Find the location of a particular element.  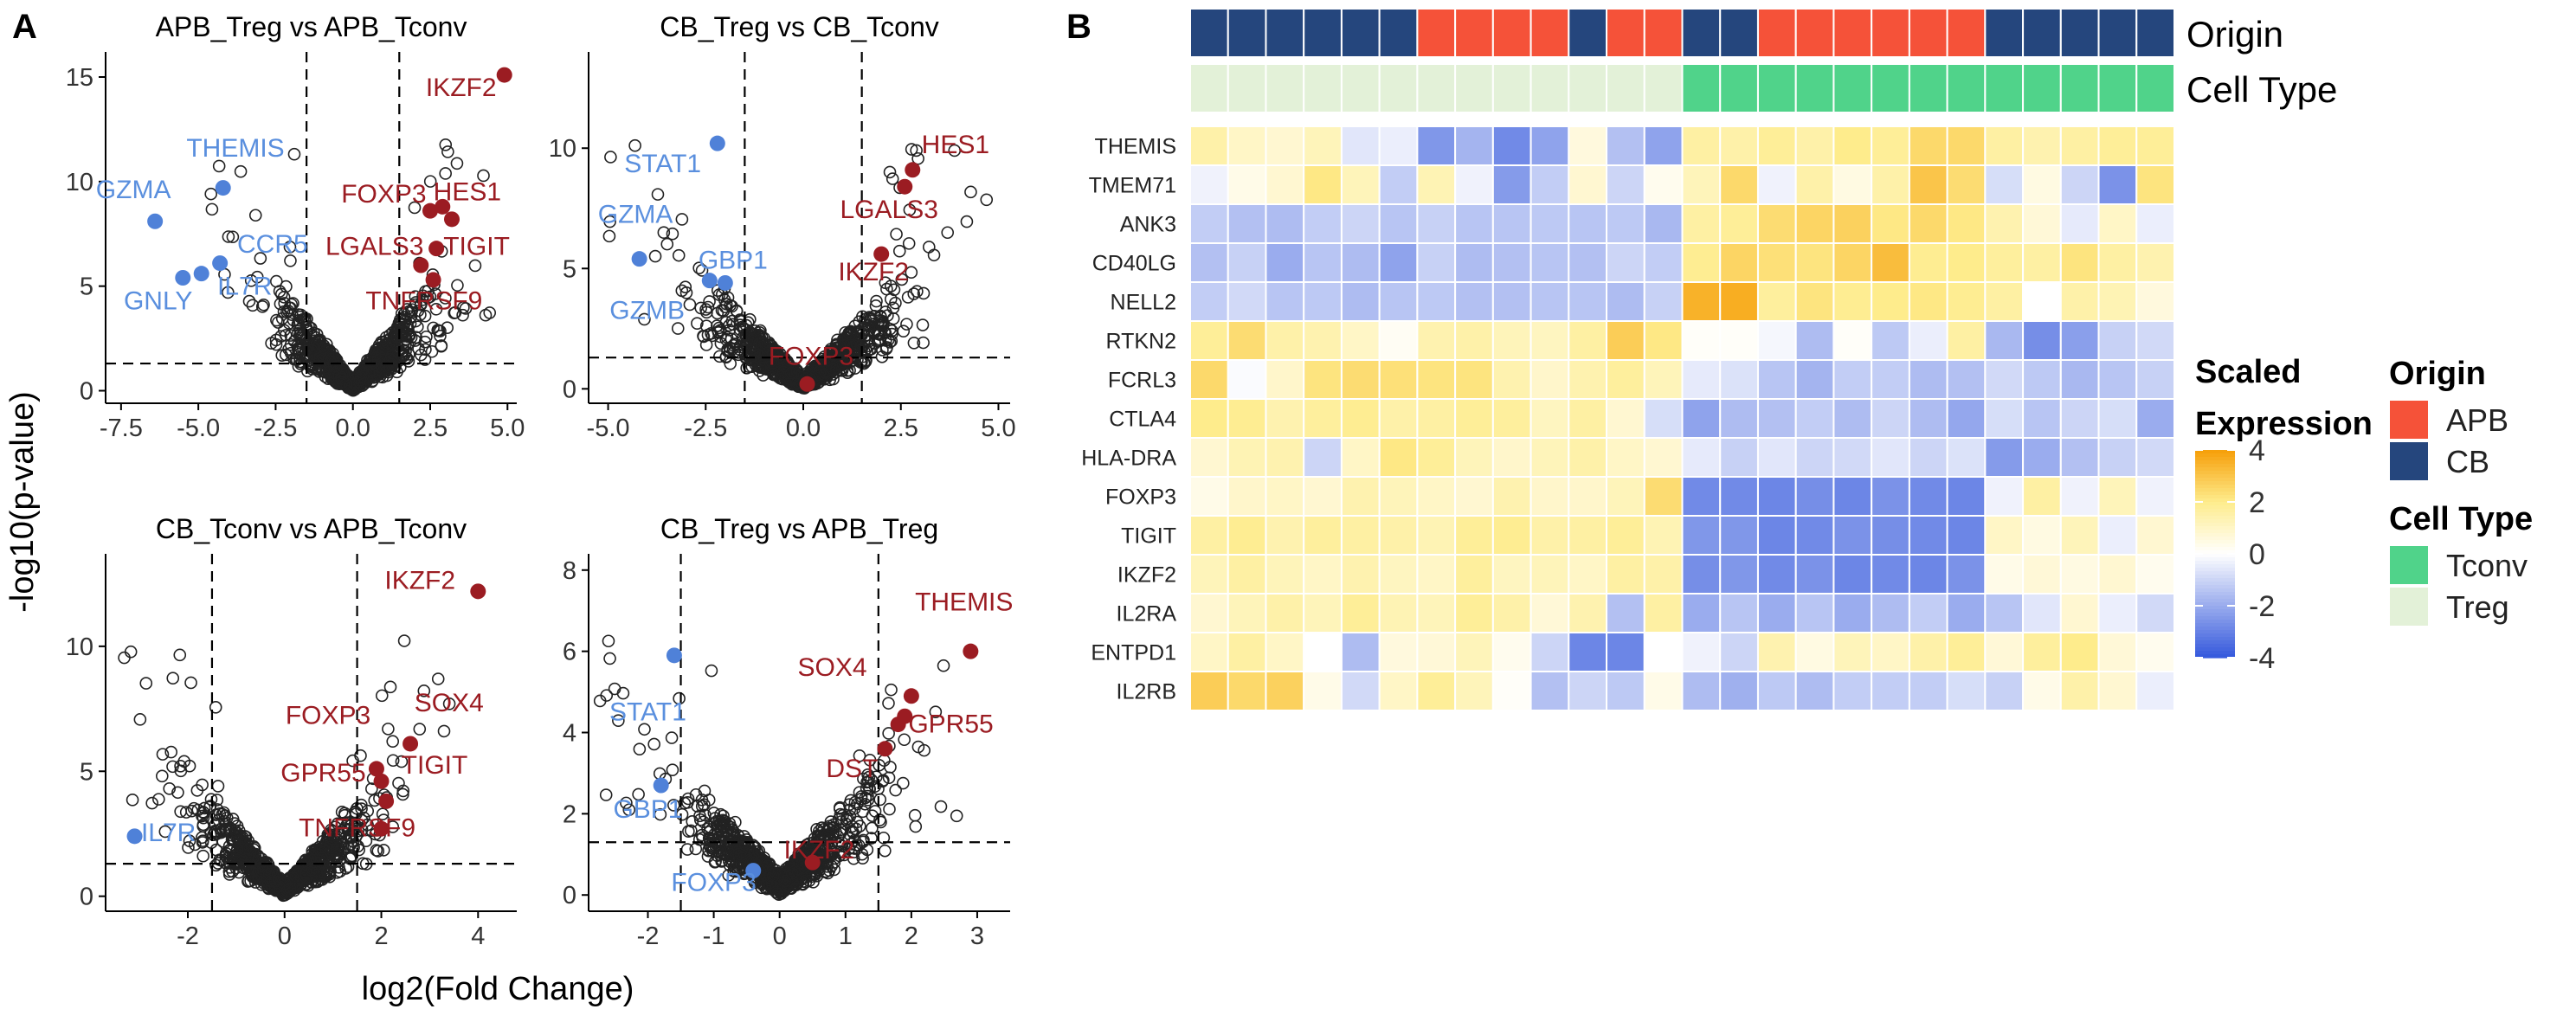

y-tick-label: 10 is located at coordinates (562, 149).